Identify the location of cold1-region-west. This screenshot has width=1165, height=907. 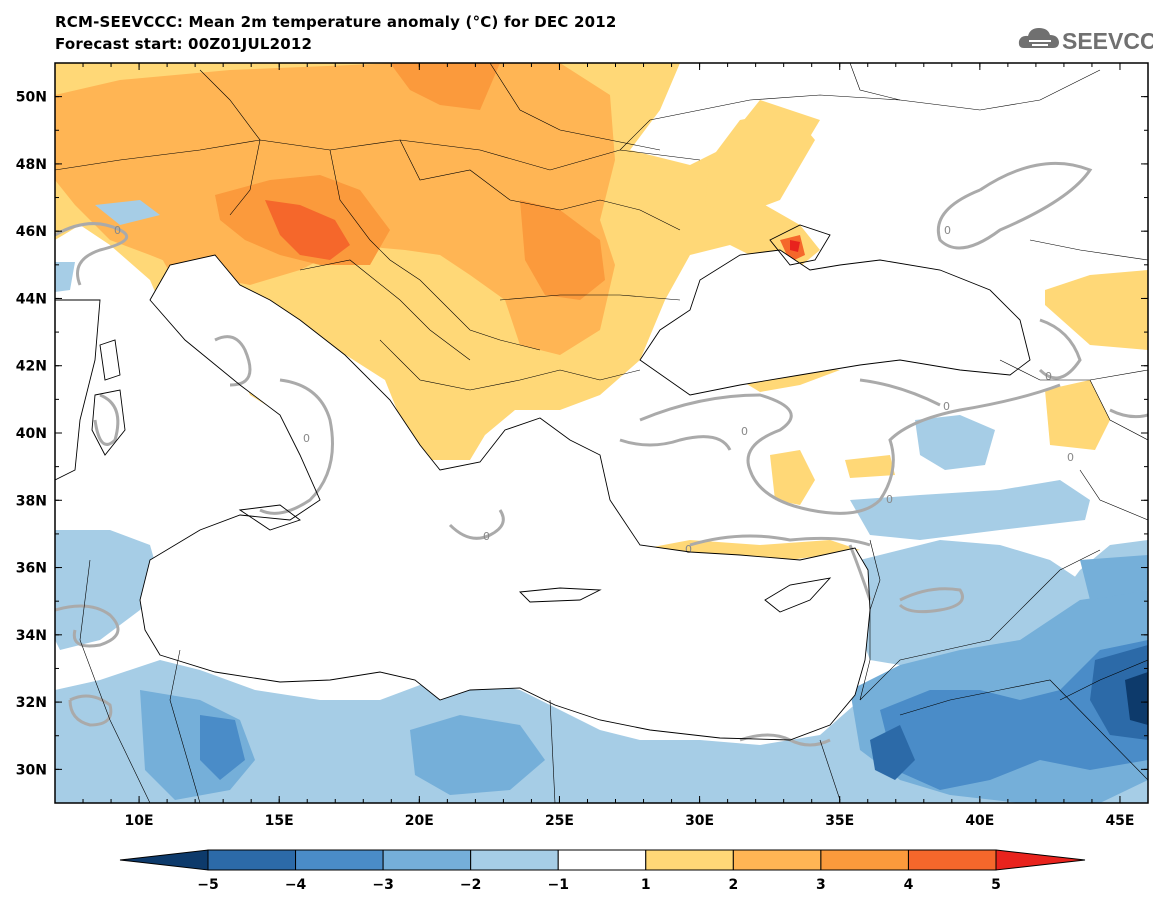
(107, 590).